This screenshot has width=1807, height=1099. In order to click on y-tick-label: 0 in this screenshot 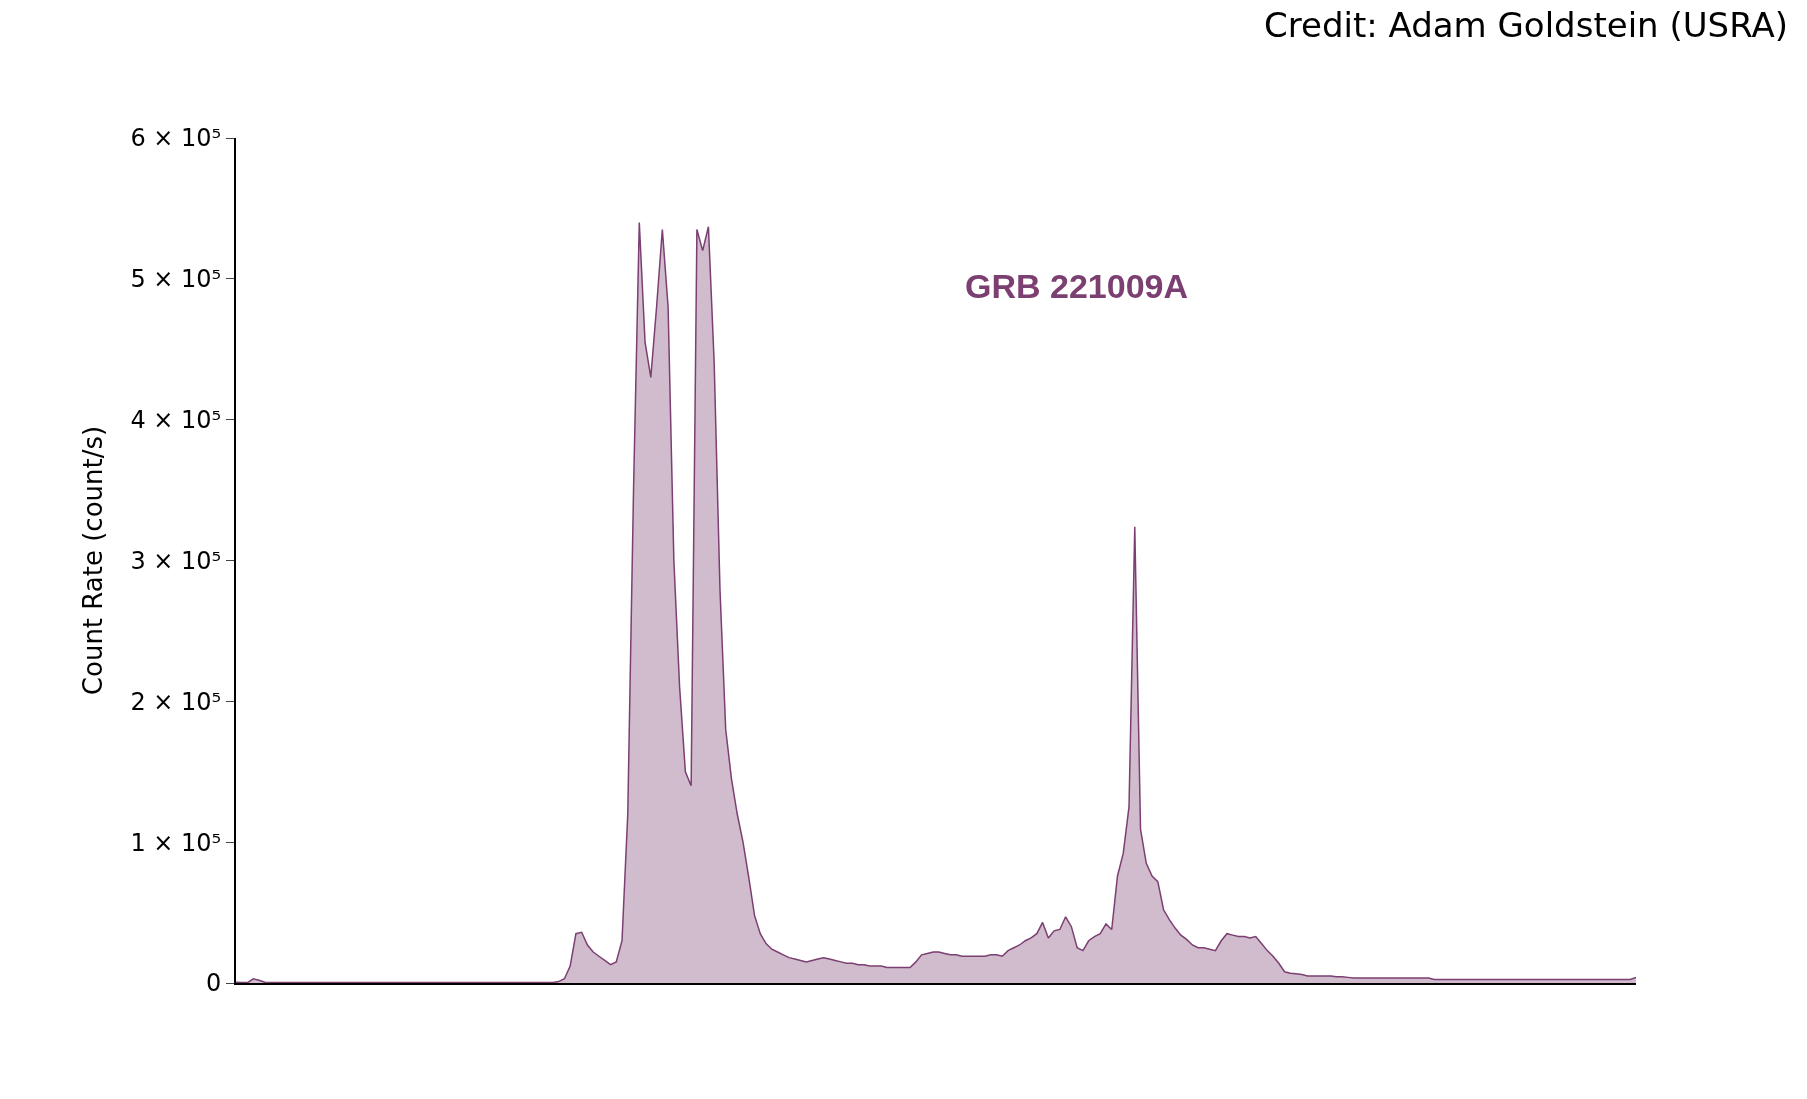, I will do `click(213, 983)`.